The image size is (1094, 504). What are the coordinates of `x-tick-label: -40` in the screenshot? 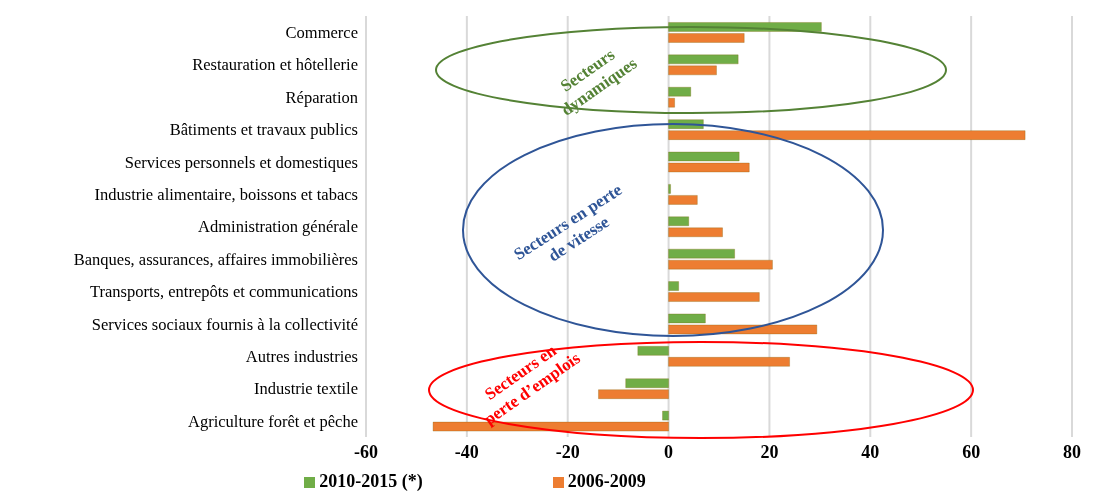 It's located at (466, 451).